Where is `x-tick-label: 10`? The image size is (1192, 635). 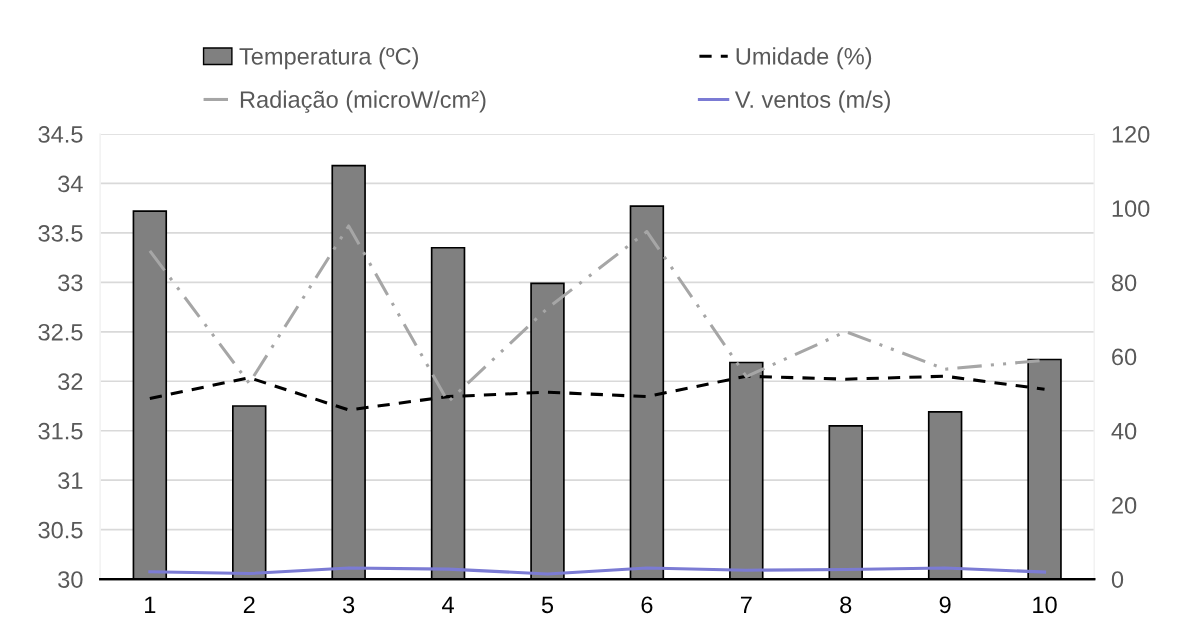
x-tick-label: 10 is located at coordinates (1045, 605).